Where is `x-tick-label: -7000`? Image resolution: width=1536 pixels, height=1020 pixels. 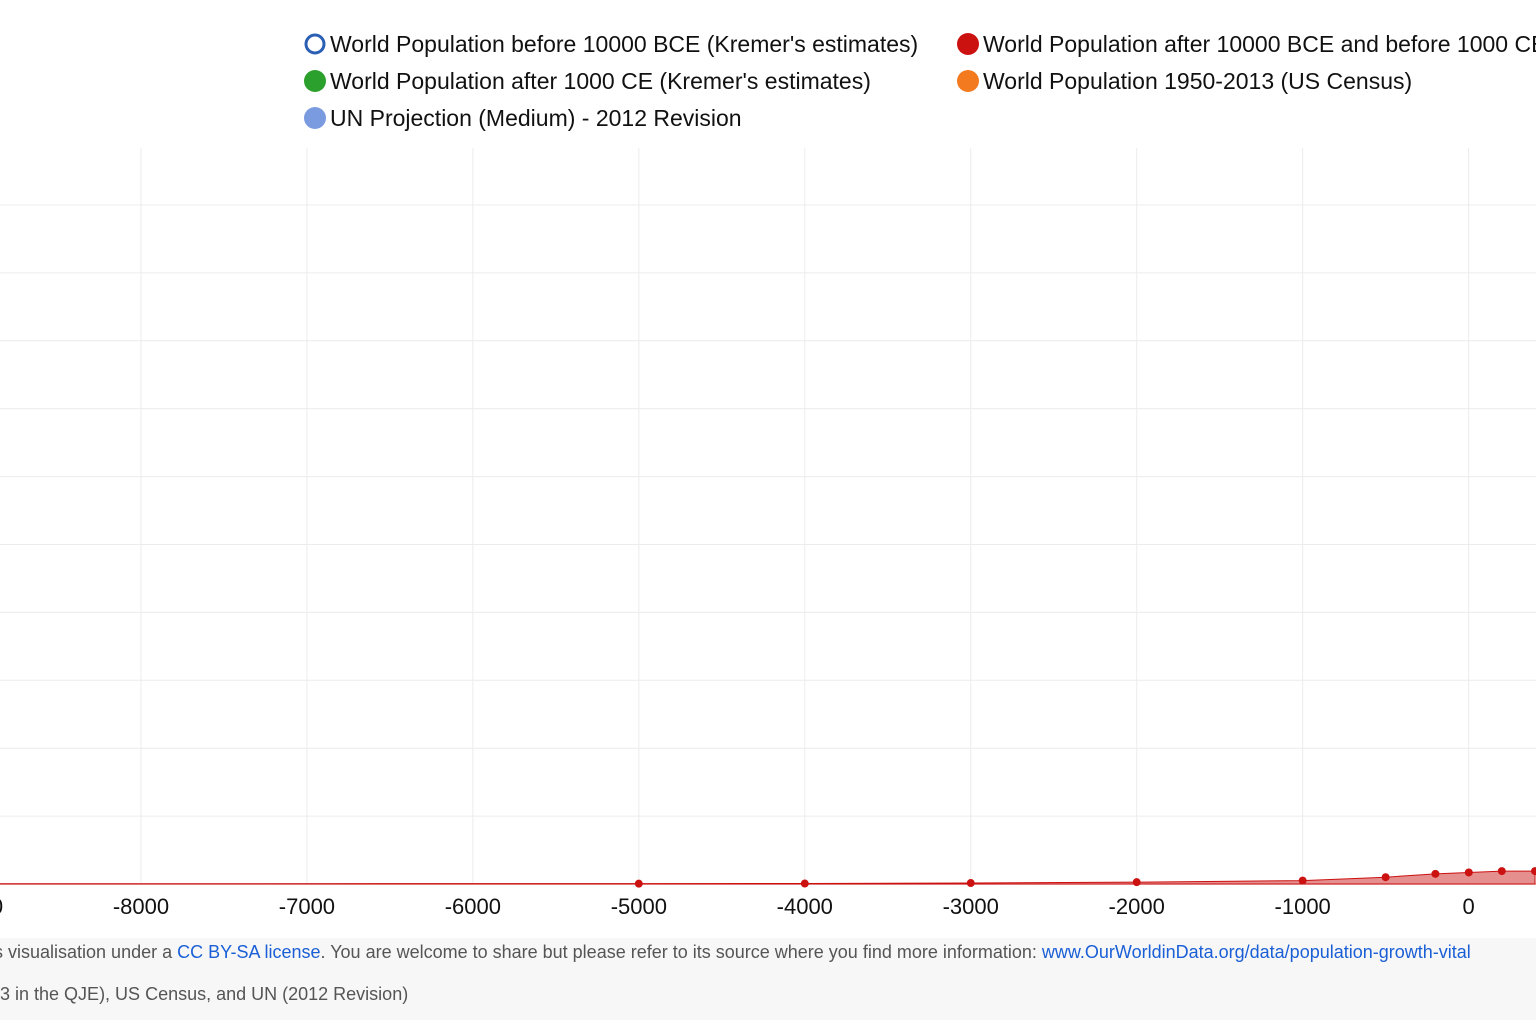 x-tick-label: -7000 is located at coordinates (307, 906).